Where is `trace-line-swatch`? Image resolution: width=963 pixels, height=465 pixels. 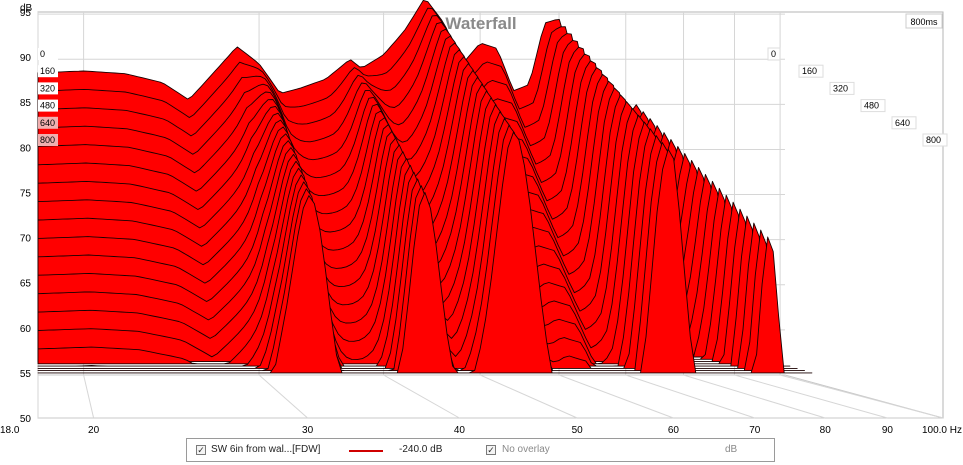 trace-line-swatch is located at coordinates (366, 451).